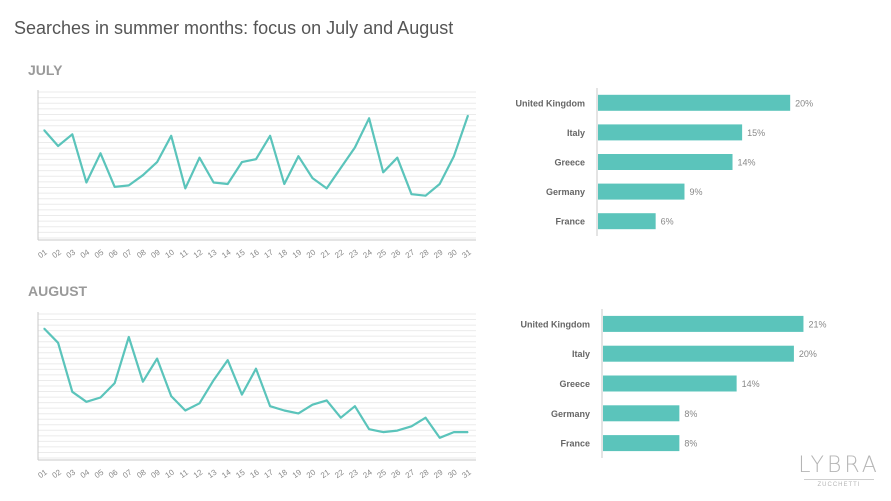 The height and width of the screenshot is (501, 891). I want to click on august-line-x-tick-label: 07, so click(127, 473).